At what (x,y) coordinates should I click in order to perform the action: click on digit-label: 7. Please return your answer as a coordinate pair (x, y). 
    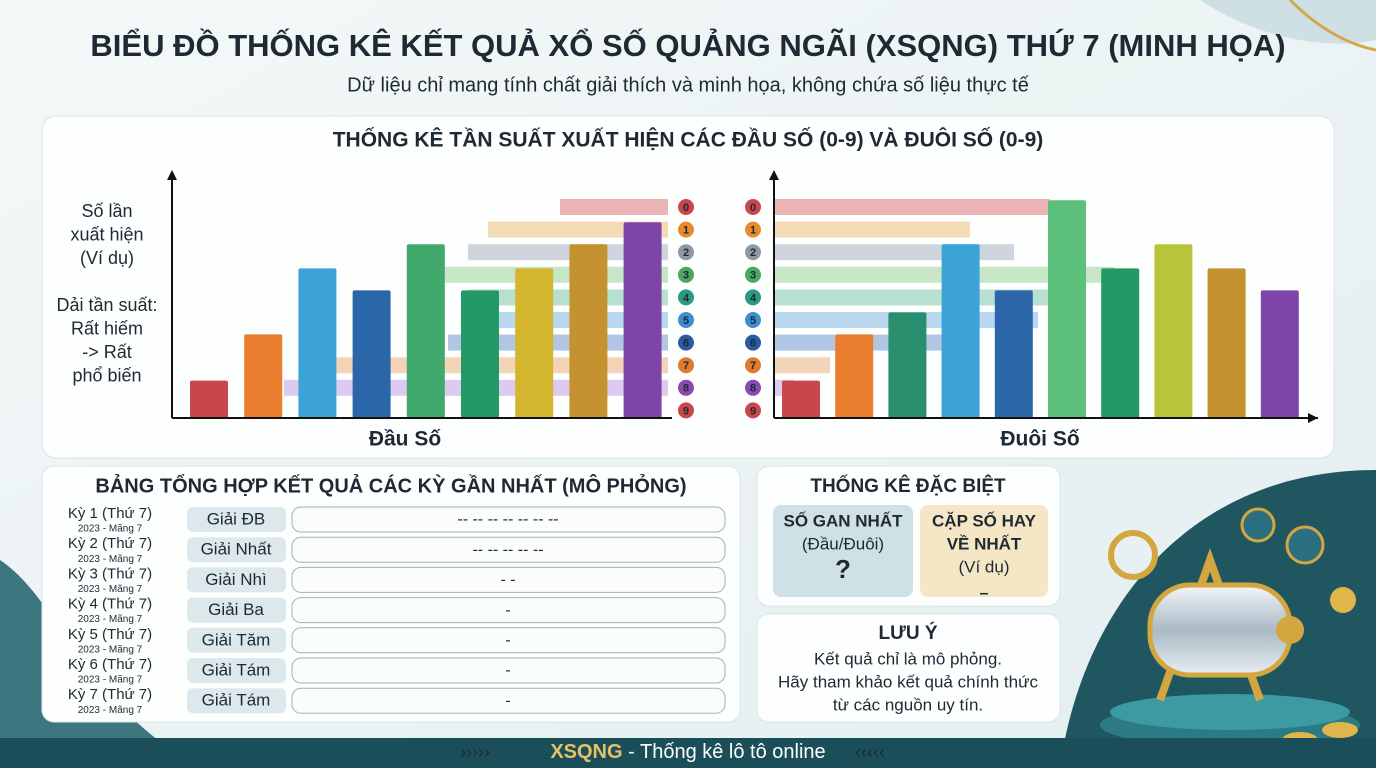
    Looking at the image, I should click on (753, 366).